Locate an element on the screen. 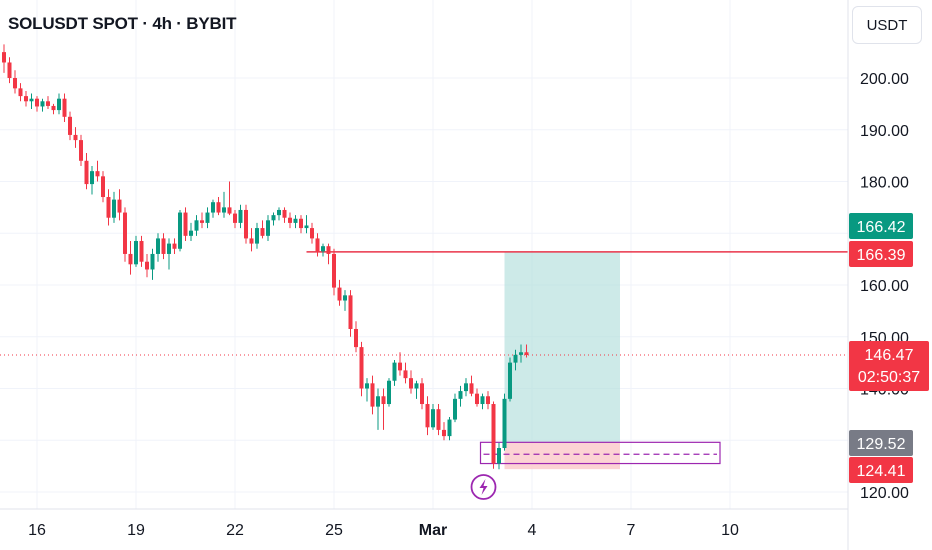 This screenshot has width=932, height=550. price-tag-value: 166.42 is located at coordinates (881, 227).